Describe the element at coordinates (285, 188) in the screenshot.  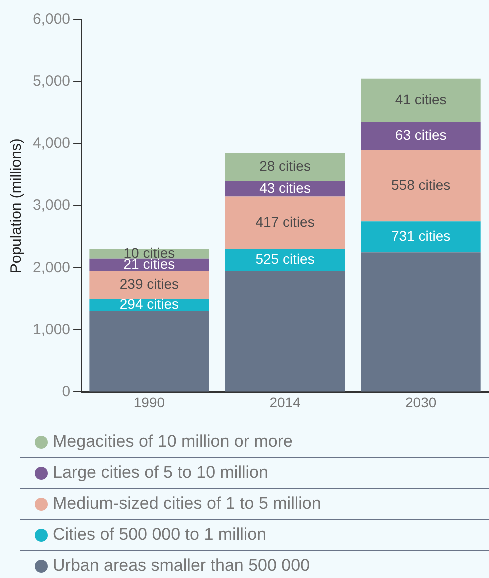
I see `annotation: 43 cities` at that location.